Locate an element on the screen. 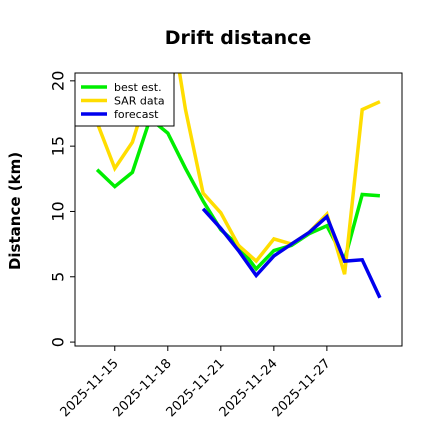 The width and height of the screenshot is (440, 440). legend-label-1: SAR data is located at coordinates (139, 101).